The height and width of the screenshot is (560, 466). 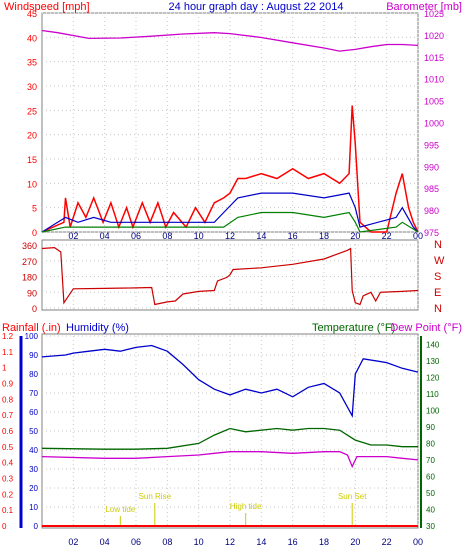 I want to click on direction-tick-label: 180, so click(x=29, y=278).